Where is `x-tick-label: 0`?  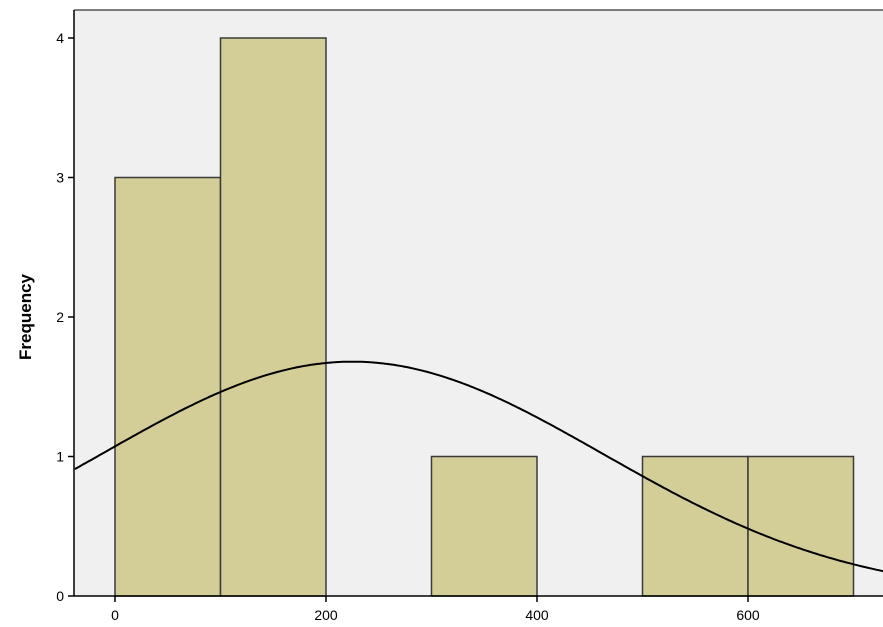
x-tick-label: 0 is located at coordinates (115, 615).